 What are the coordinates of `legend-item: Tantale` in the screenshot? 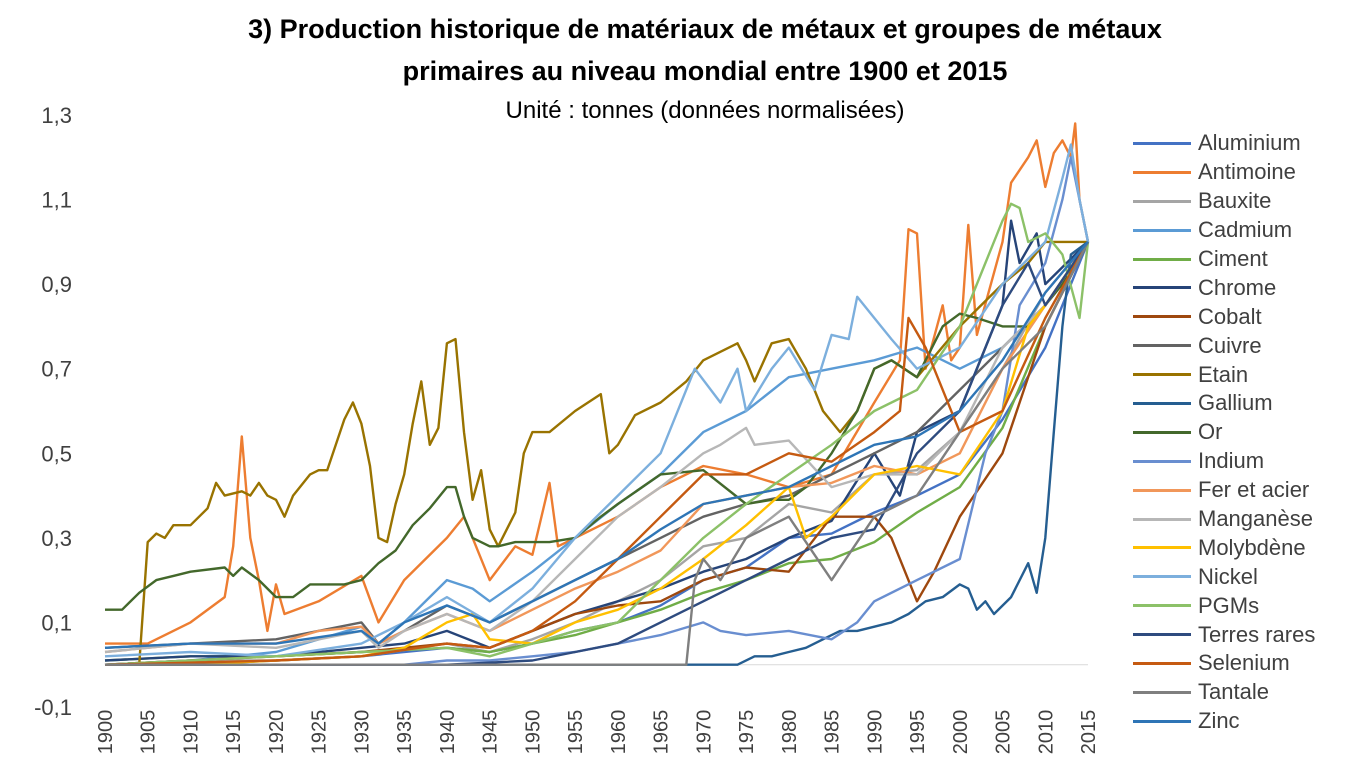 It's located at (1248, 692).